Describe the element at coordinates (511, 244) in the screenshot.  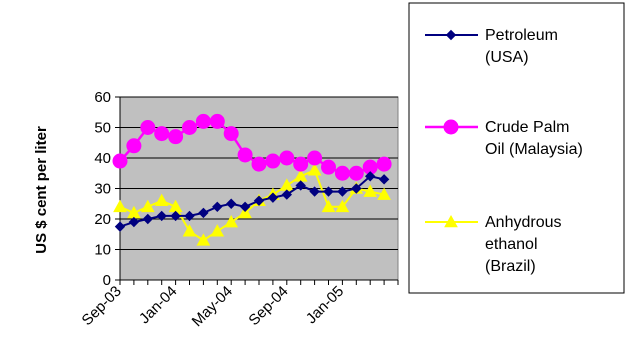
I see `legend-label-anhydrous-ethanol-brazil: ethanol` at that location.